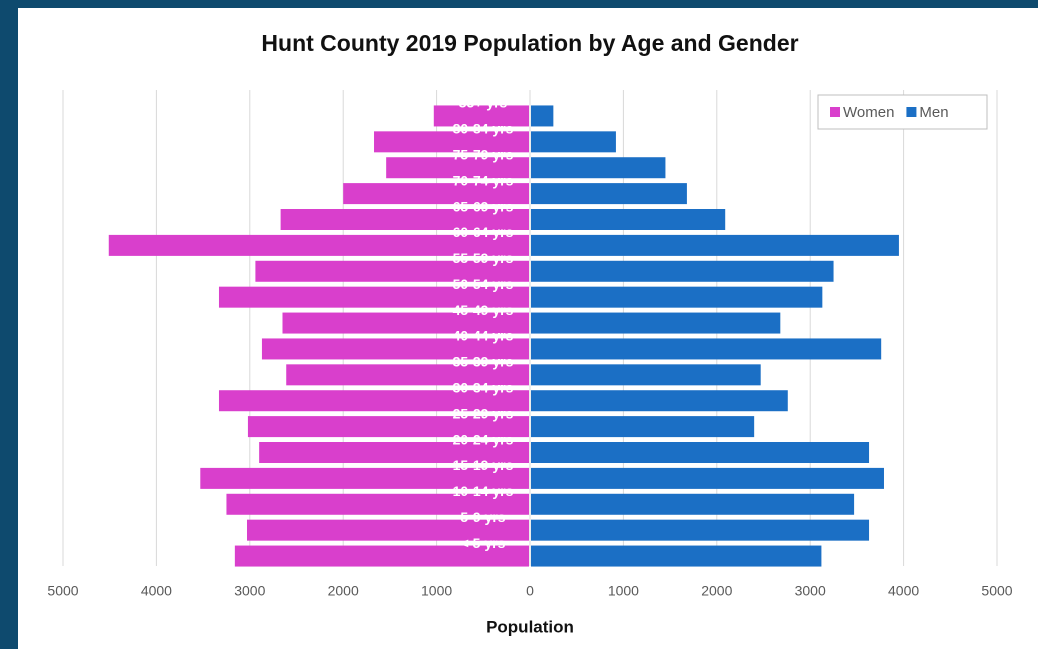  I want to click on x-tick-label: 0, so click(530, 591).